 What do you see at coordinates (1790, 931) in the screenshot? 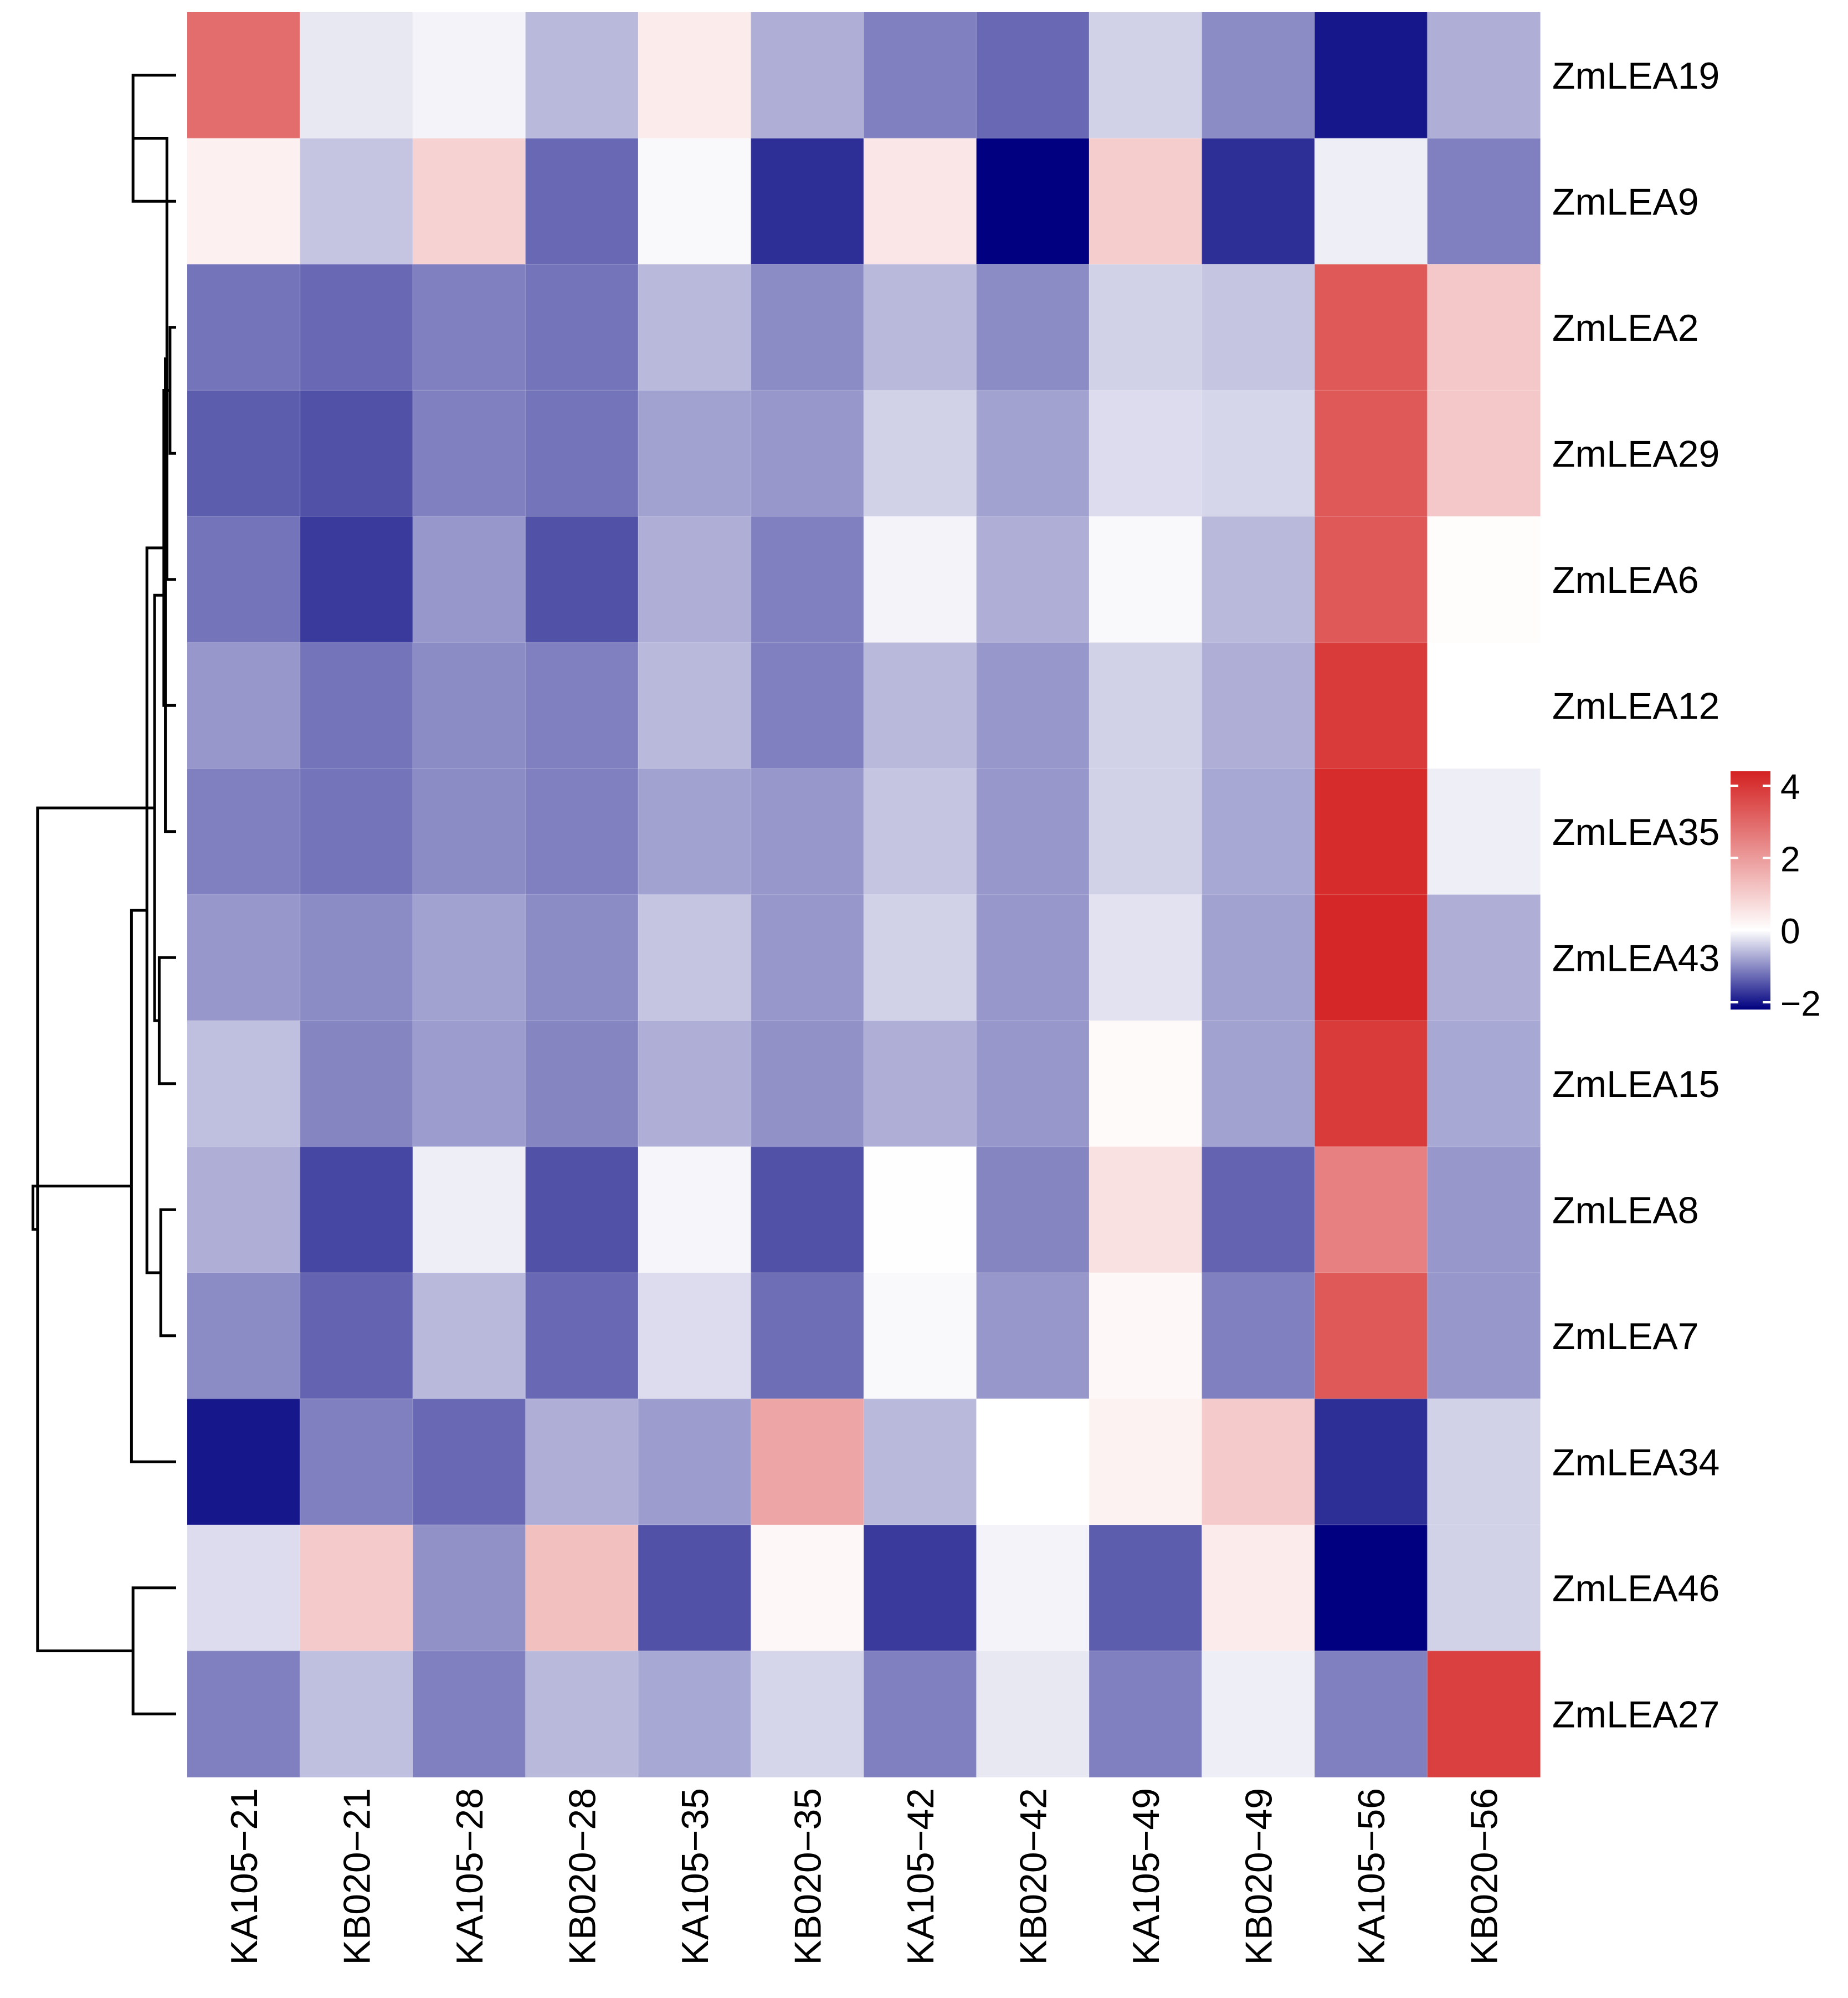
I see `legend-tick-label: 0` at bounding box center [1790, 931].